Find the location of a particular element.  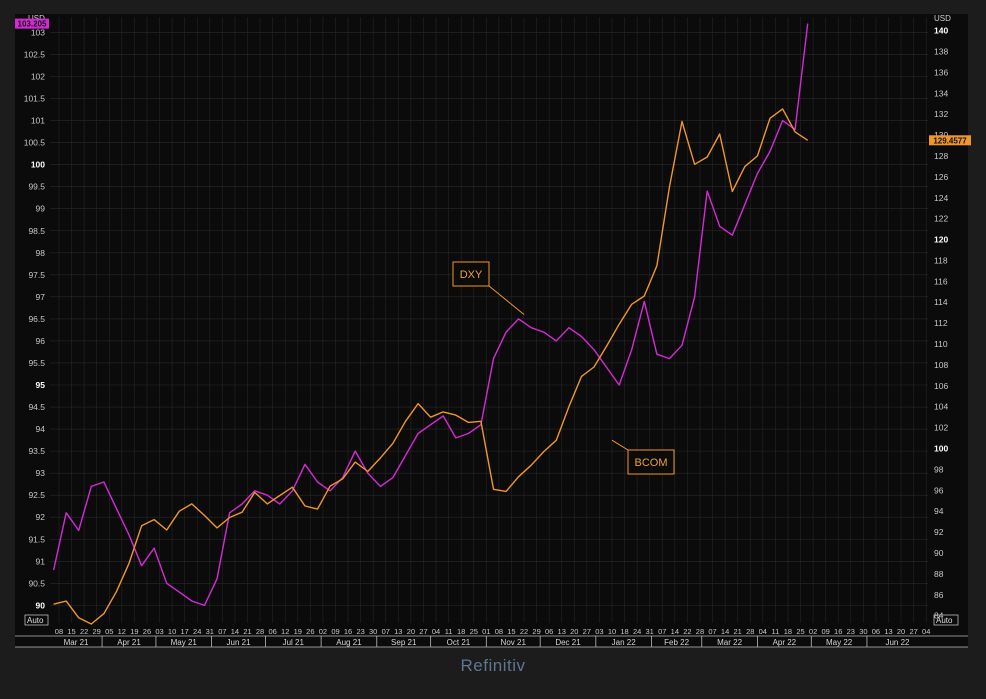

x-axis-day-label: 29 is located at coordinates (97, 631).